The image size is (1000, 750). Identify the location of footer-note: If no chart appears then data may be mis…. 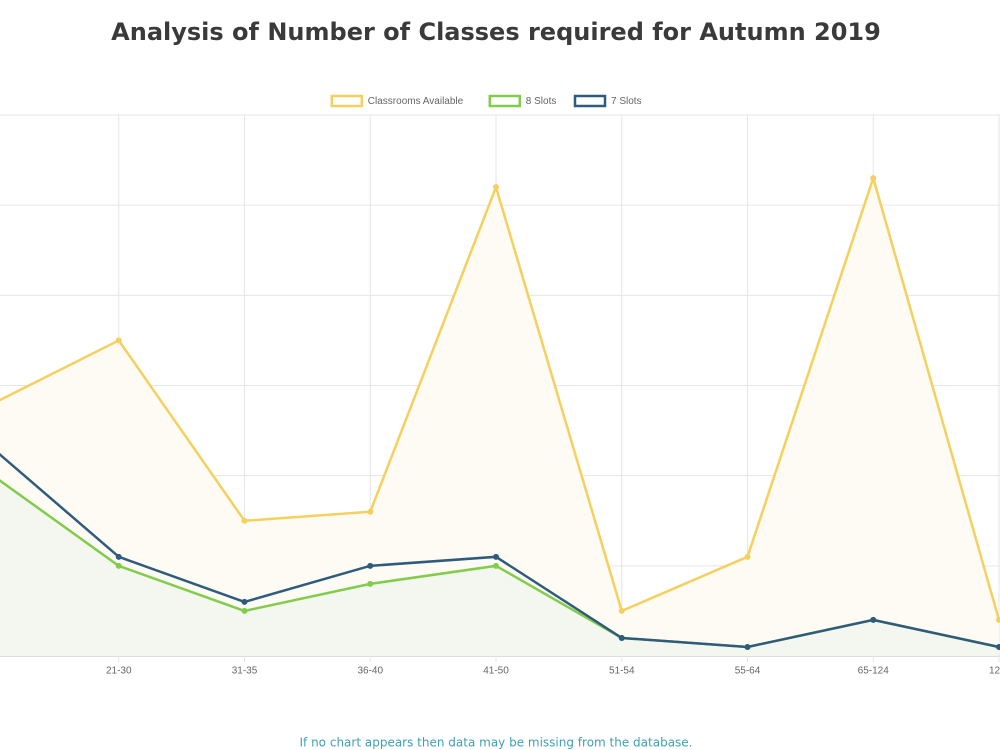
(496, 743).